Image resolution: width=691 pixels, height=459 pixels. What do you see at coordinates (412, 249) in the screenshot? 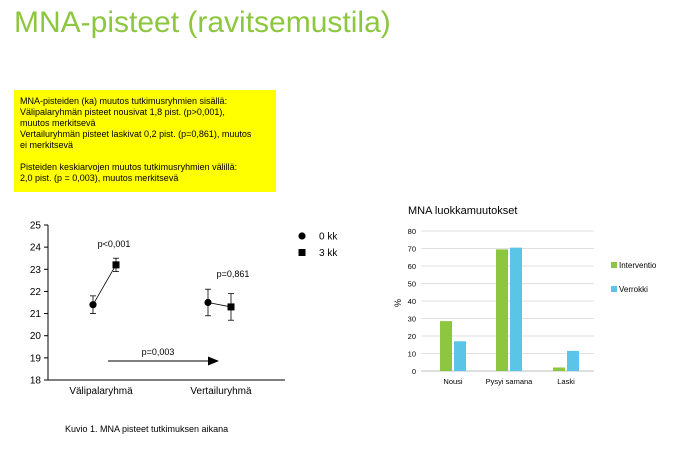
I see `y-tick-label: 70` at bounding box center [412, 249].